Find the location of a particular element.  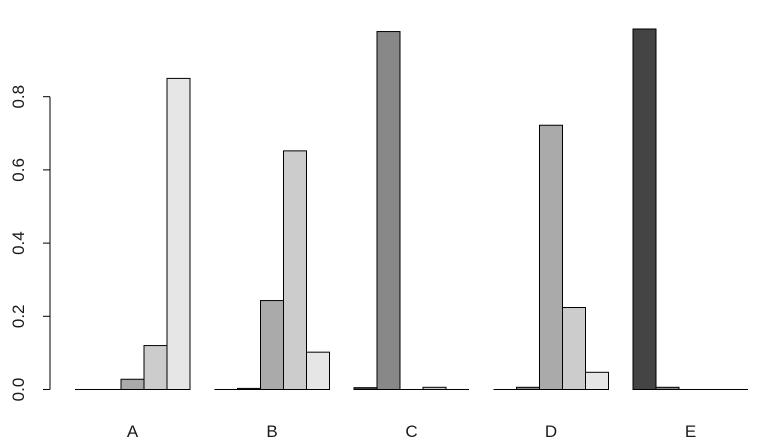

x-tick-label: B is located at coordinates (271, 431).